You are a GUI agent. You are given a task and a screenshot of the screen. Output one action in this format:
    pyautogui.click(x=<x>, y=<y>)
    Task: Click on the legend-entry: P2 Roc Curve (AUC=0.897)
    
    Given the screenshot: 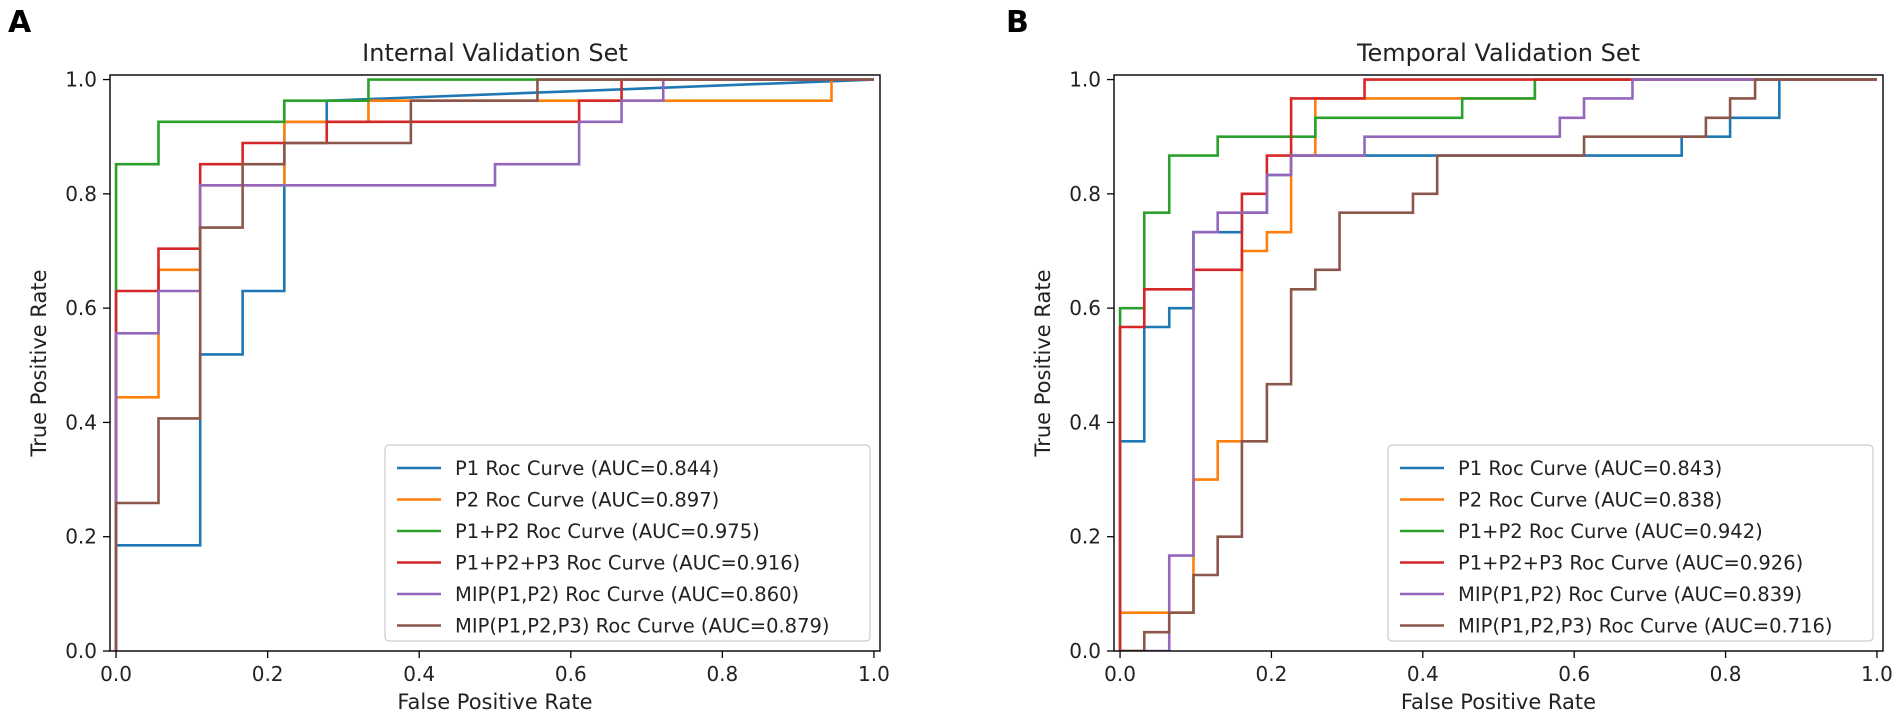 What is the action you would take?
    pyautogui.click(x=587, y=500)
    